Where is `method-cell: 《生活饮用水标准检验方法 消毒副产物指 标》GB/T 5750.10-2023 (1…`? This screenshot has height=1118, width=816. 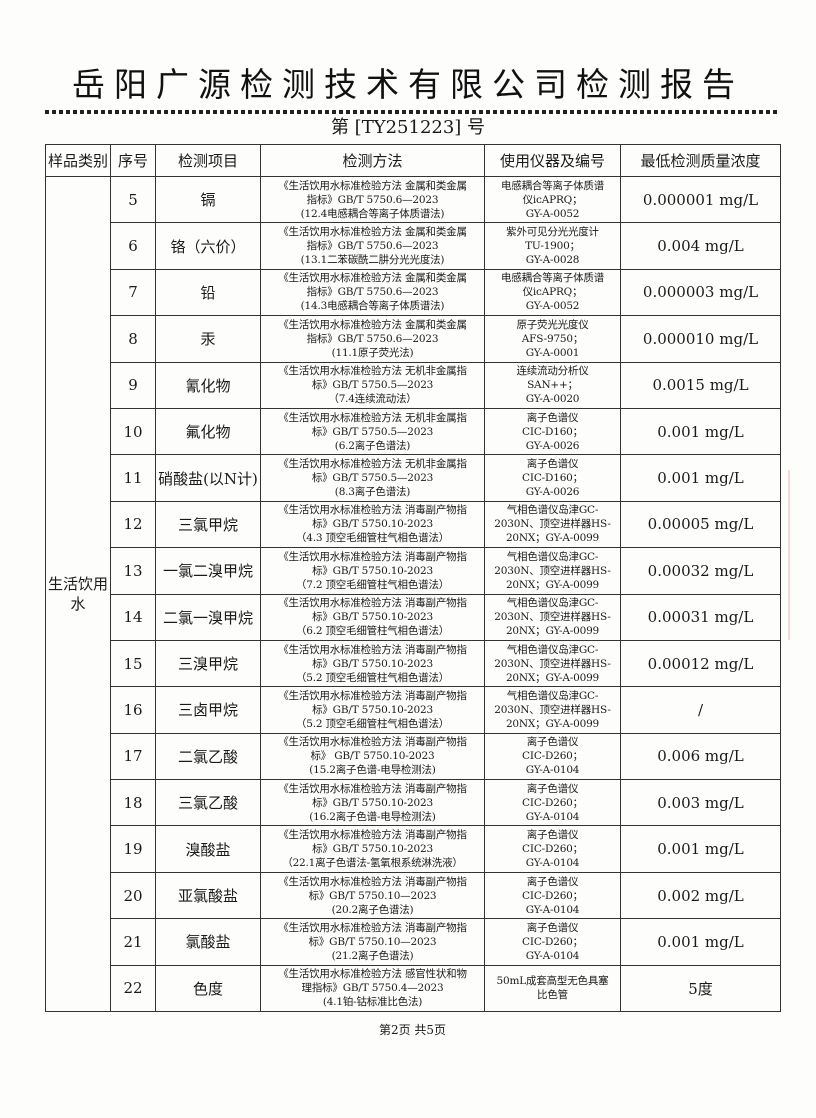 method-cell: 《生活饮用水标准检验方法 消毒副产物指 标》GB/T 5750.10-2023 (1… is located at coordinates (372, 803).